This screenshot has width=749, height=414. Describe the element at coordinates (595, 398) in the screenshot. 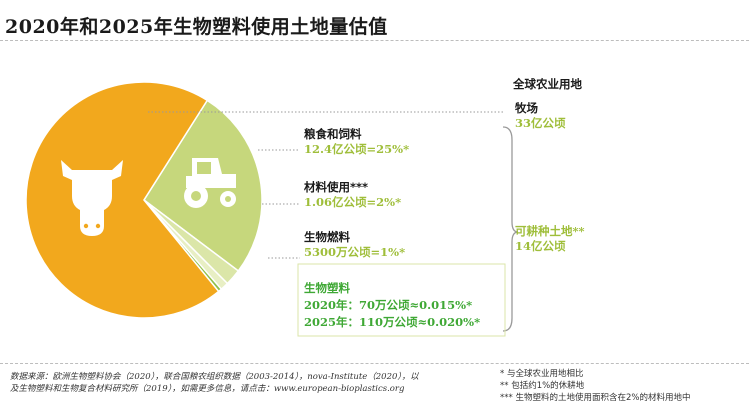

I see `footnote-3: *** 生物塑料的土地使用面积含在2%的材料用地中` at that location.